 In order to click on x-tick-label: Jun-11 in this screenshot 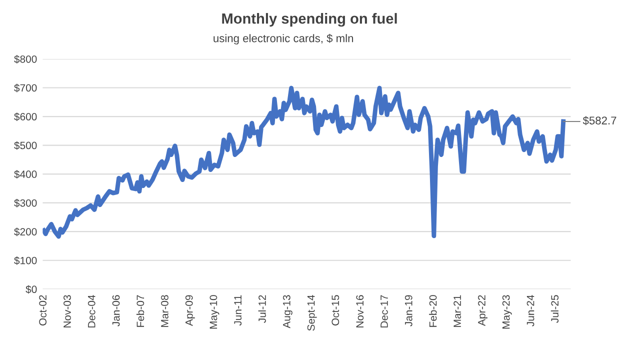, I will do `click(238, 310)`.